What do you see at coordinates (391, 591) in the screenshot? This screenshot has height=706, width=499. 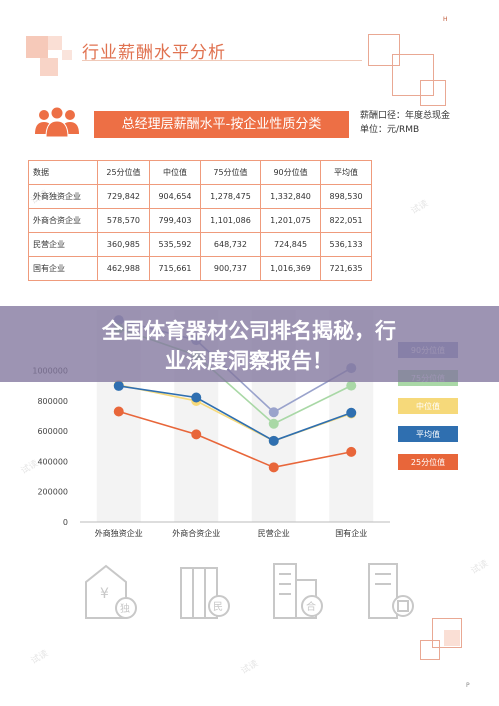 I see `state-owned-building-icon` at bounding box center [391, 591].